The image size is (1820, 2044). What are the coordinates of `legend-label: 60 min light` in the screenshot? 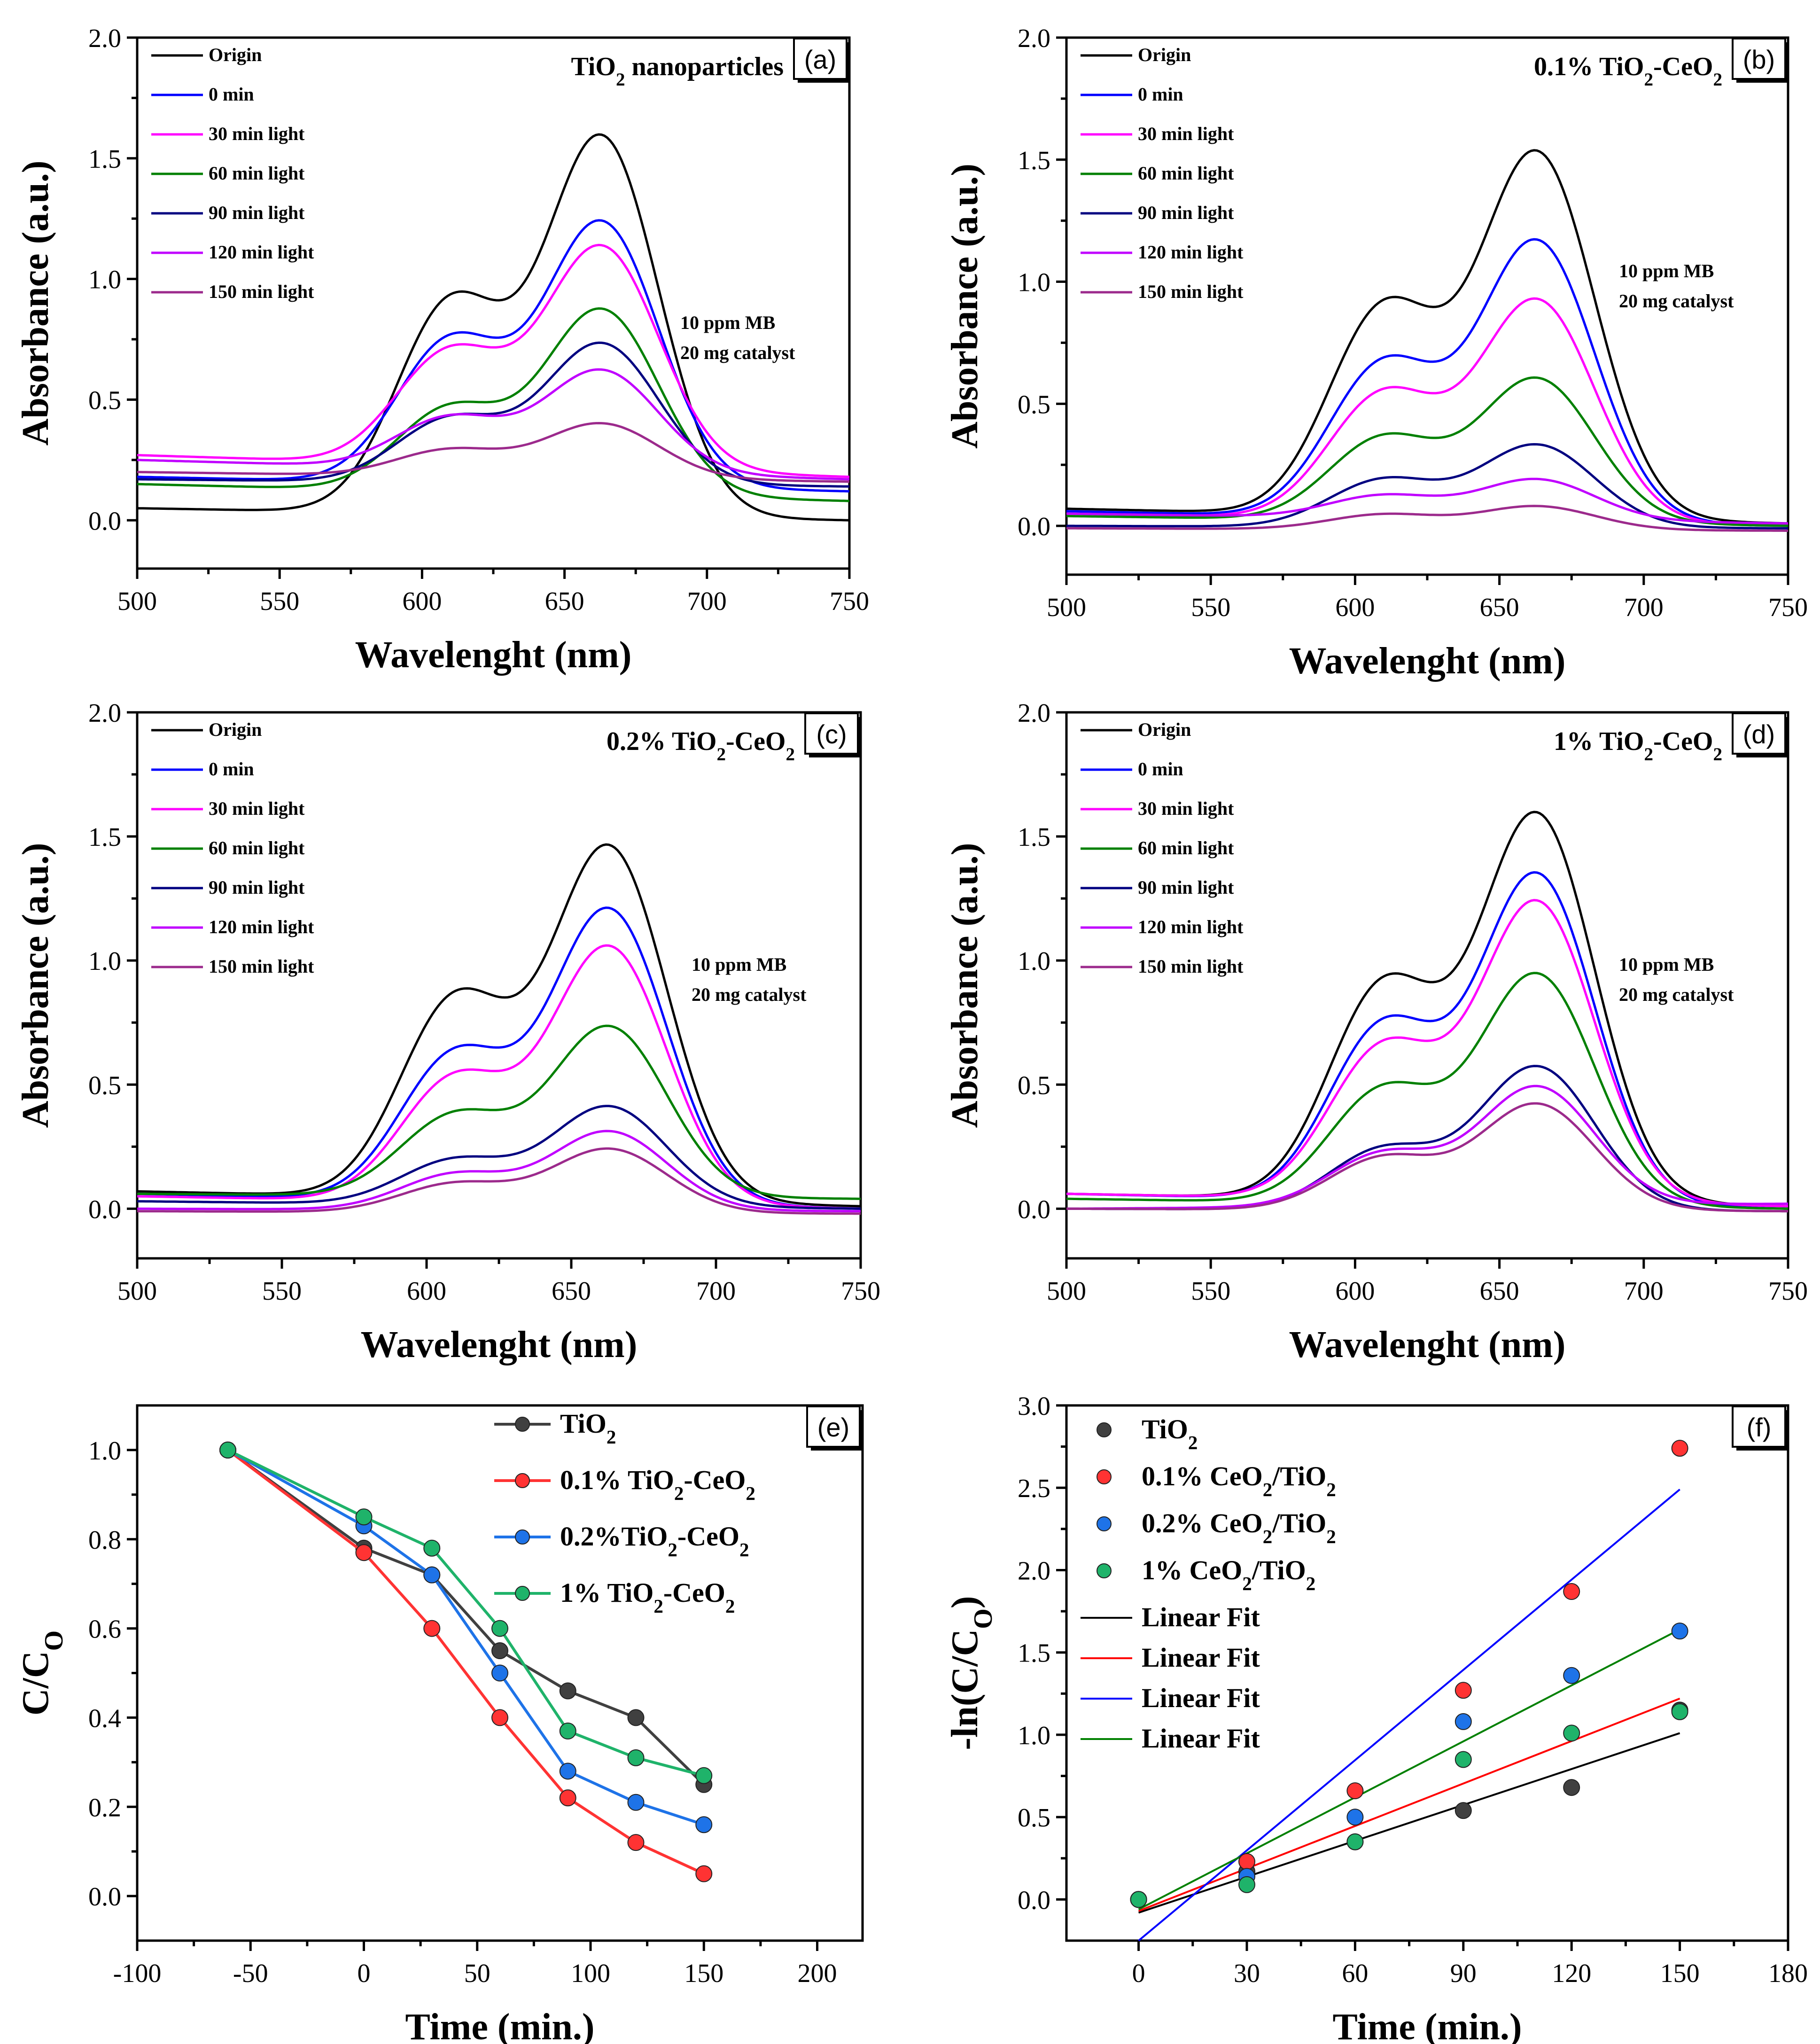 It's located at (1186, 173).